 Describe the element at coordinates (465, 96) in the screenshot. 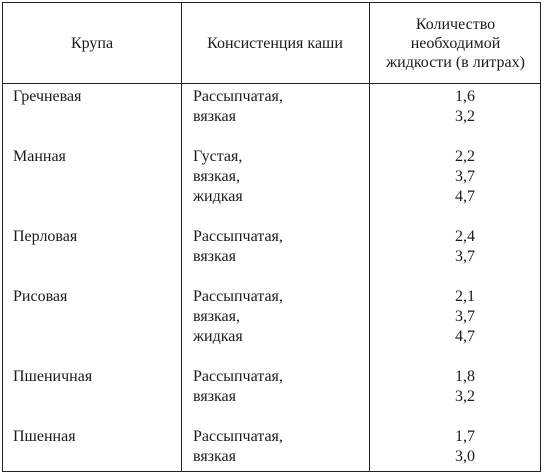

I see `liquid-value: 1,6` at that location.